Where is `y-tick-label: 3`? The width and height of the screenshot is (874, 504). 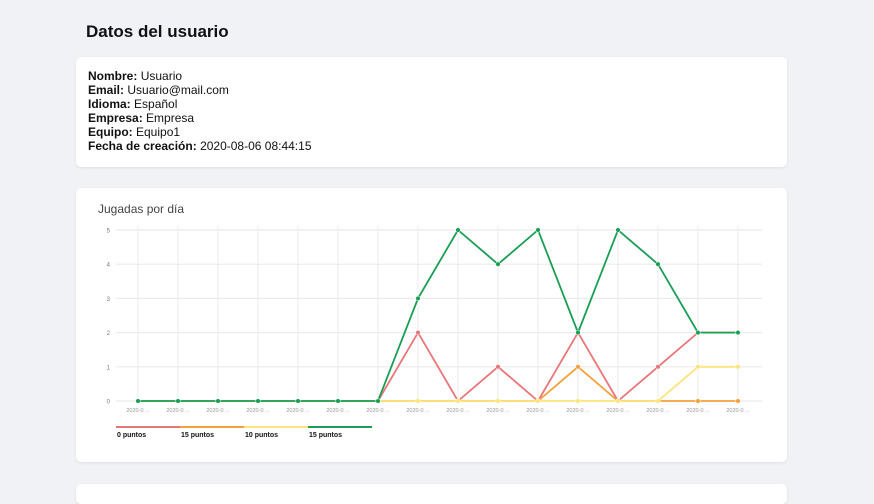 y-tick-label: 3 is located at coordinates (109, 300).